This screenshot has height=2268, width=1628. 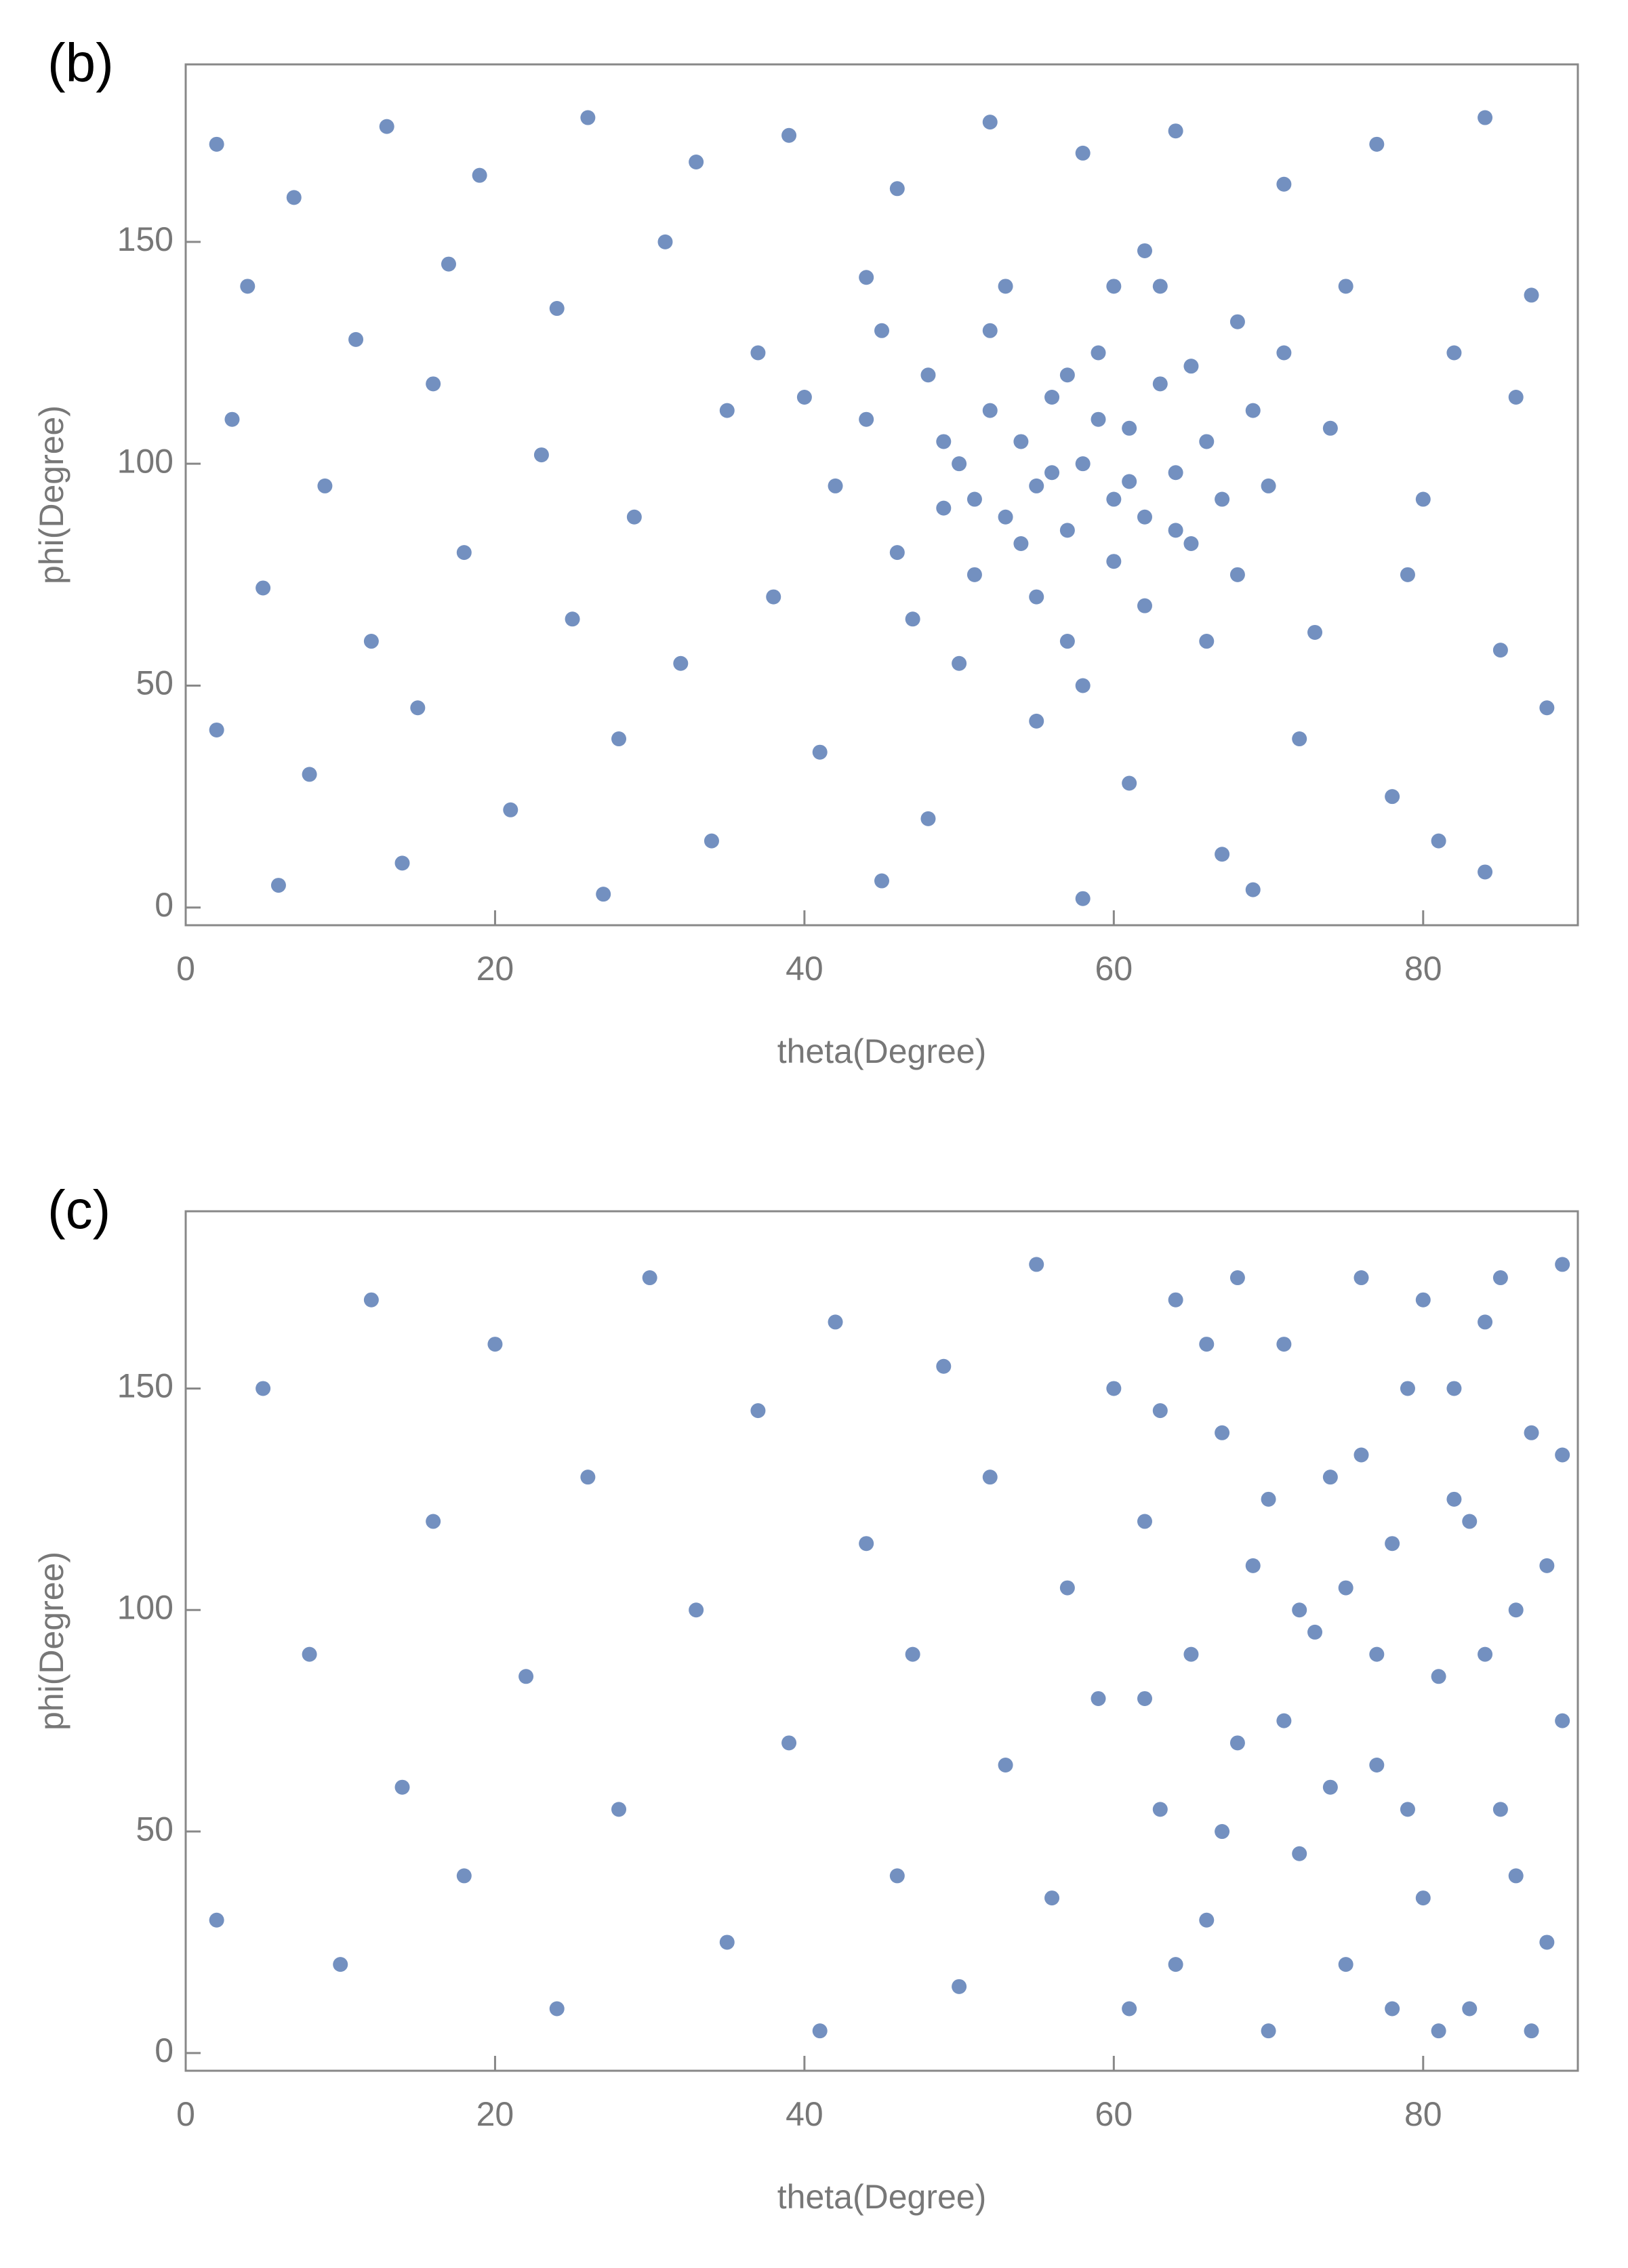 I want to click on x-tick-label: 0, so click(x=185, y=2114).